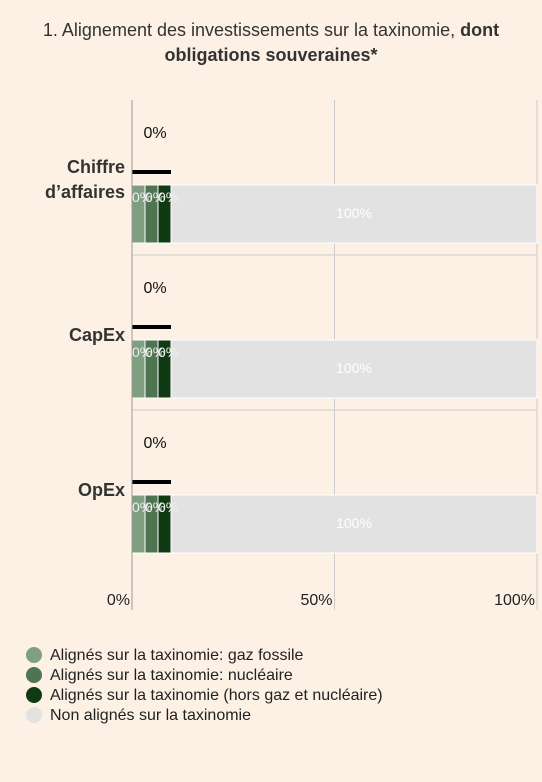 Image resolution: width=542 pixels, height=782 pixels. I want to click on x-tick-label: 0%, so click(118, 600).